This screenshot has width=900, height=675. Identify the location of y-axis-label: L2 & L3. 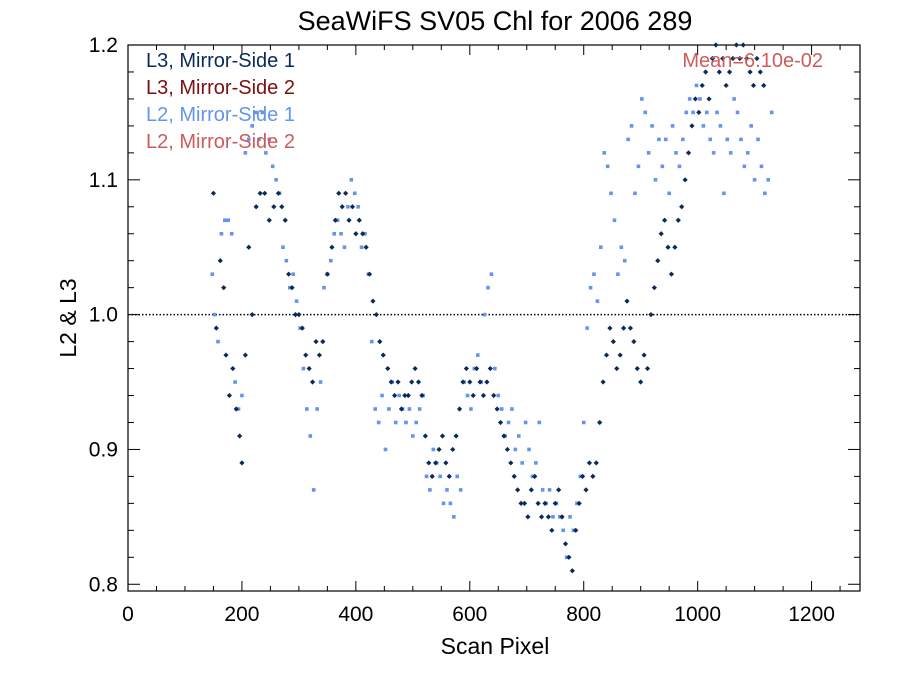
(68, 317).